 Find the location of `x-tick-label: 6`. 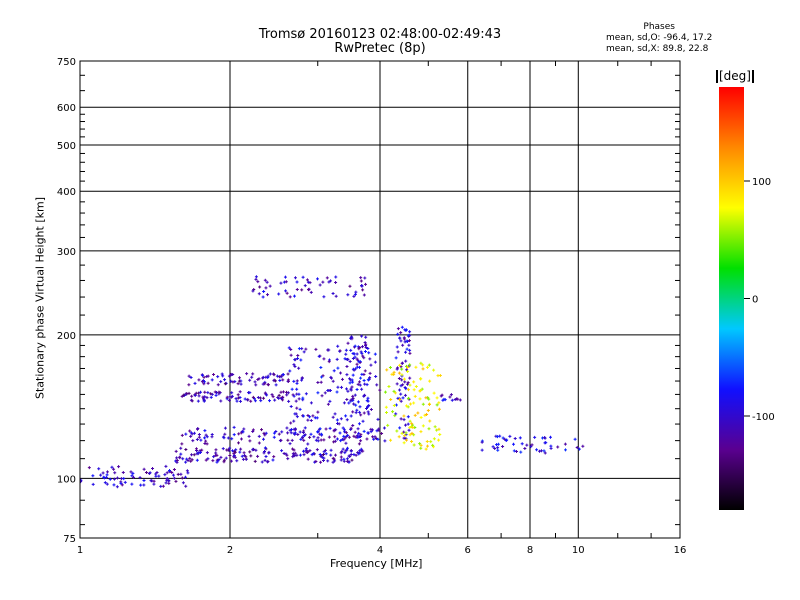

x-tick-label: 6 is located at coordinates (468, 550).